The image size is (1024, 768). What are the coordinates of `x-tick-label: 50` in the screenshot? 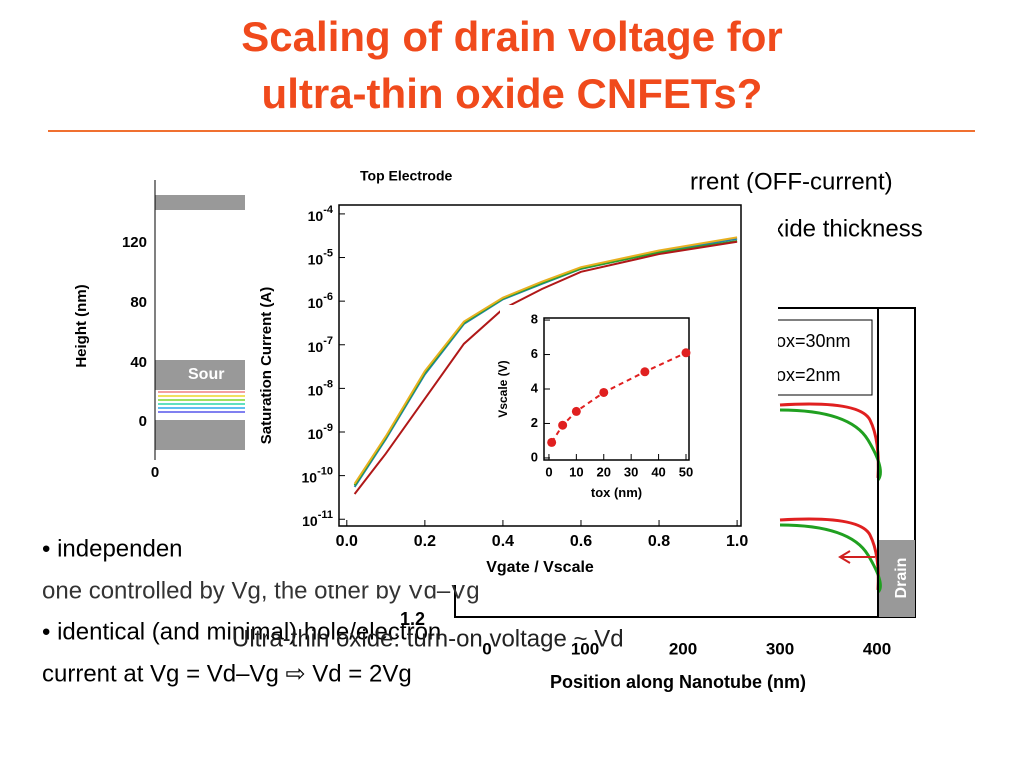 It's located at (686, 471).